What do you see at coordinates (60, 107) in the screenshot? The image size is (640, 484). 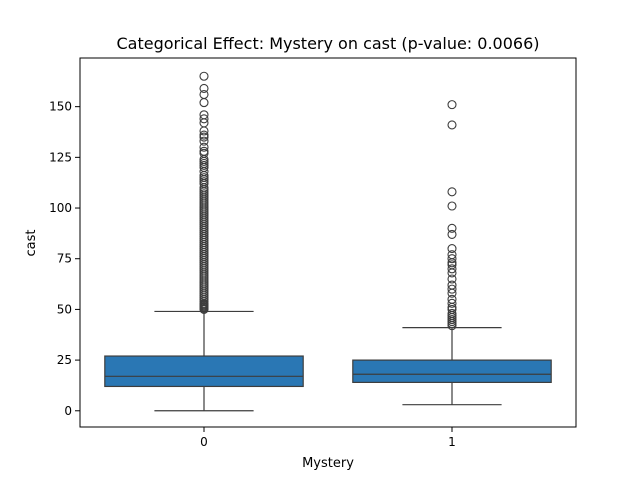 I see `y-tick-label: 150` at bounding box center [60, 107].